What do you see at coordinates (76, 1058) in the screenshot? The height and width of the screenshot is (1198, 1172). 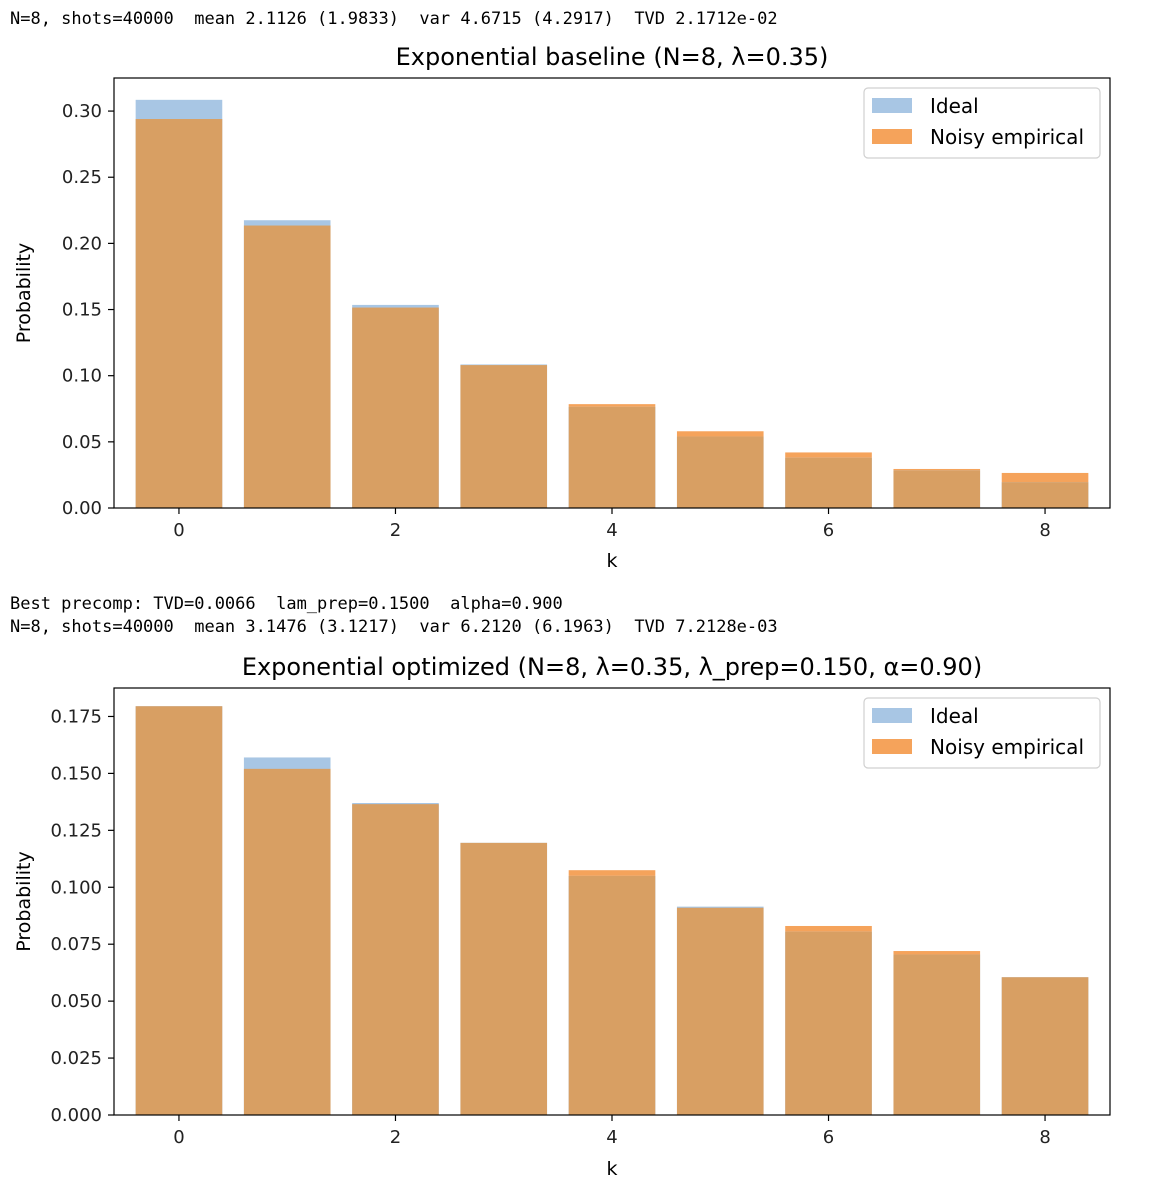 I see `y-tick-label: 0.025` at bounding box center [76, 1058].